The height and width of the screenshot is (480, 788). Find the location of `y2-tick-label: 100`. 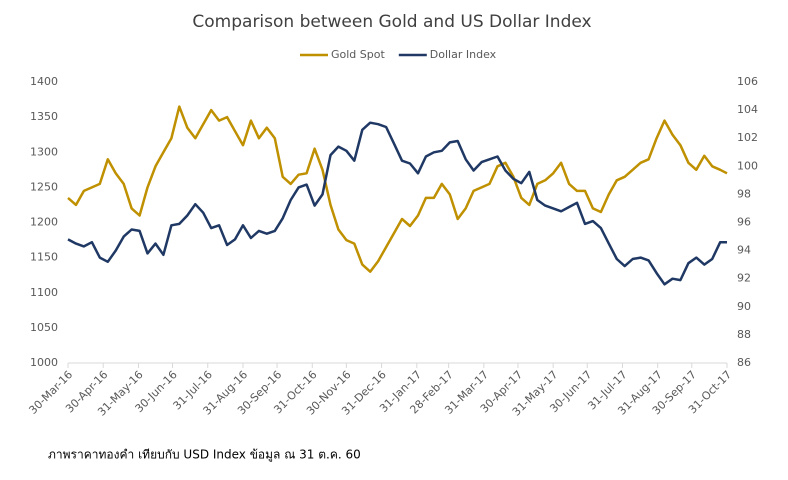

y2-tick-label: 100 is located at coordinates (747, 165).